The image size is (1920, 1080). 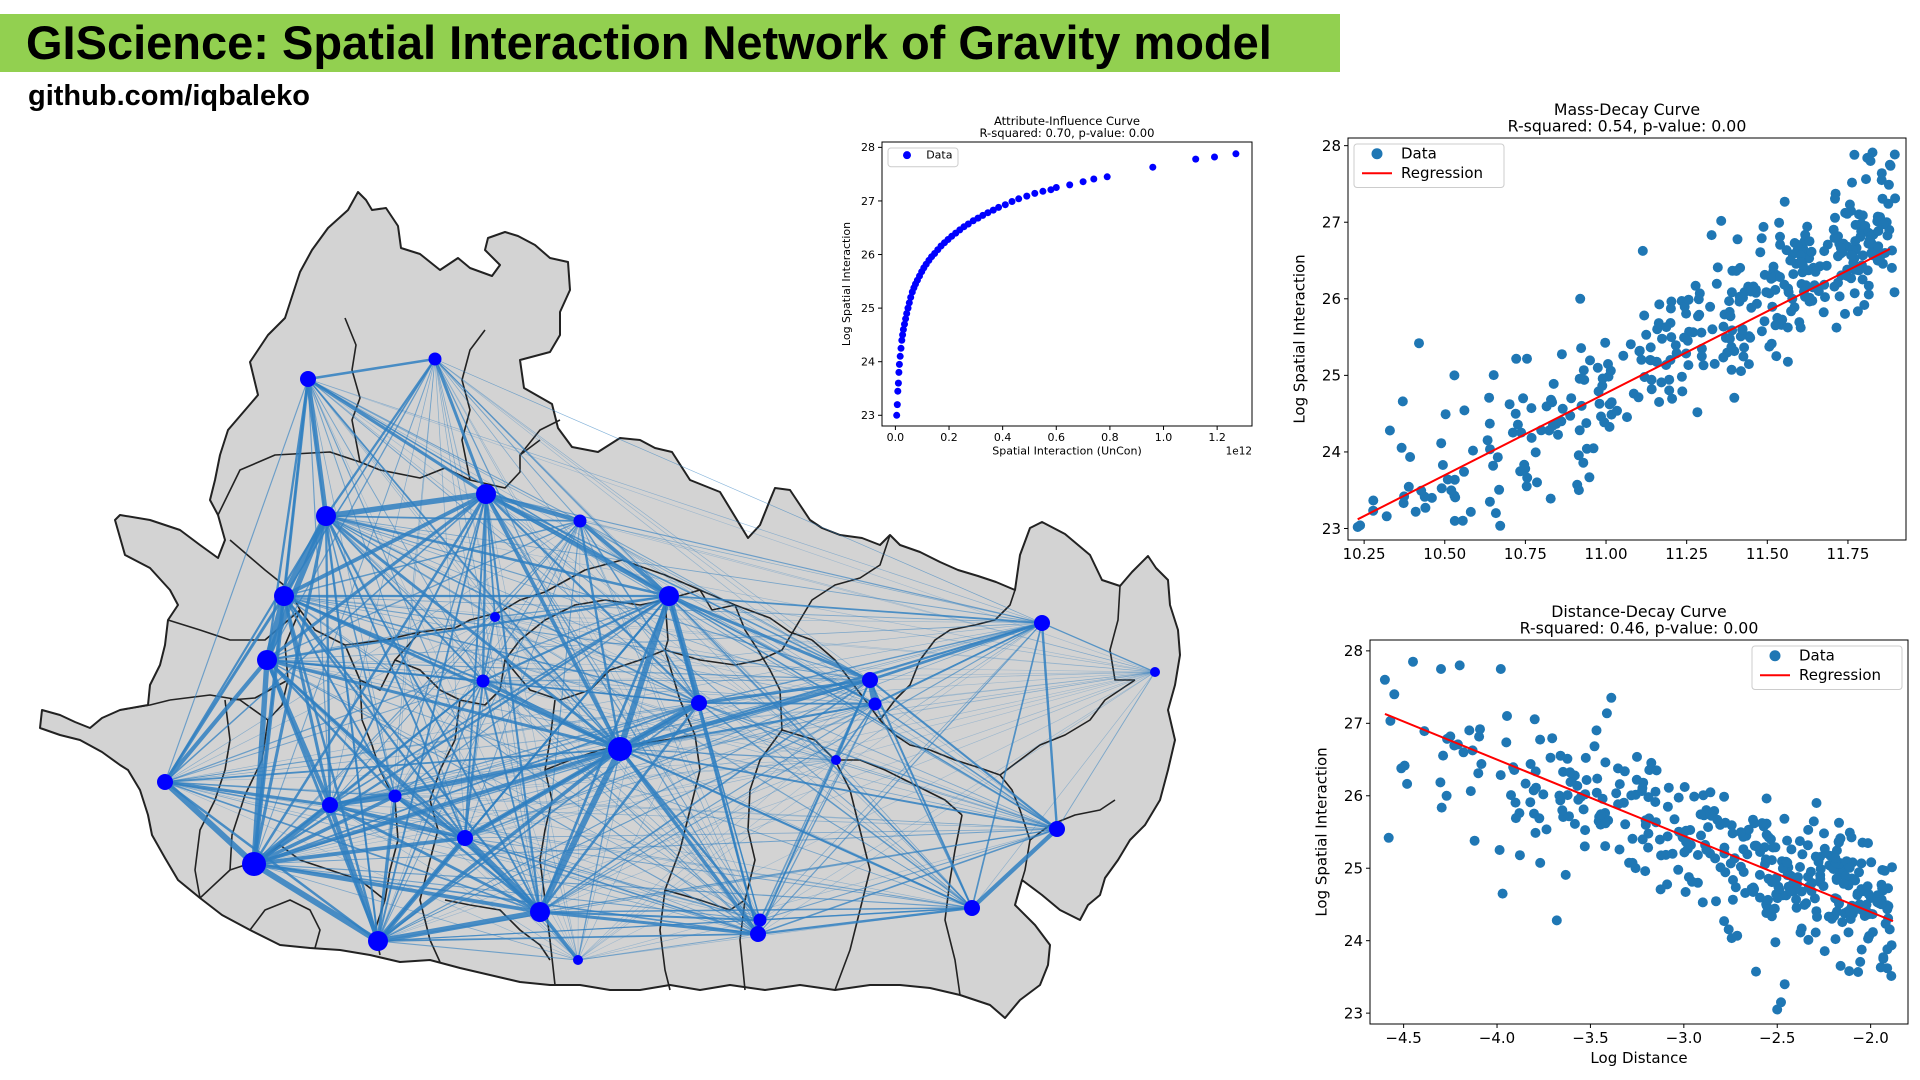 I want to click on x-tick-label: 0.8, so click(x=1110, y=437).